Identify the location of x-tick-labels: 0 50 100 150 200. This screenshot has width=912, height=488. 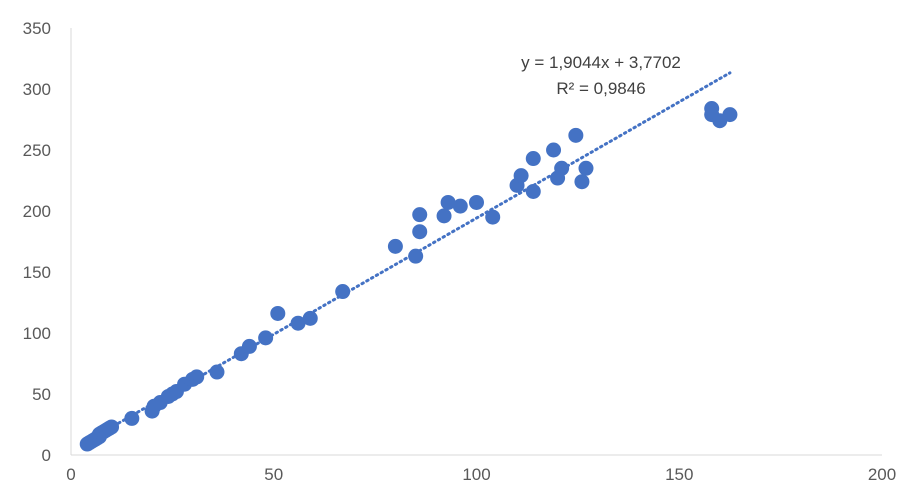
(481, 474).